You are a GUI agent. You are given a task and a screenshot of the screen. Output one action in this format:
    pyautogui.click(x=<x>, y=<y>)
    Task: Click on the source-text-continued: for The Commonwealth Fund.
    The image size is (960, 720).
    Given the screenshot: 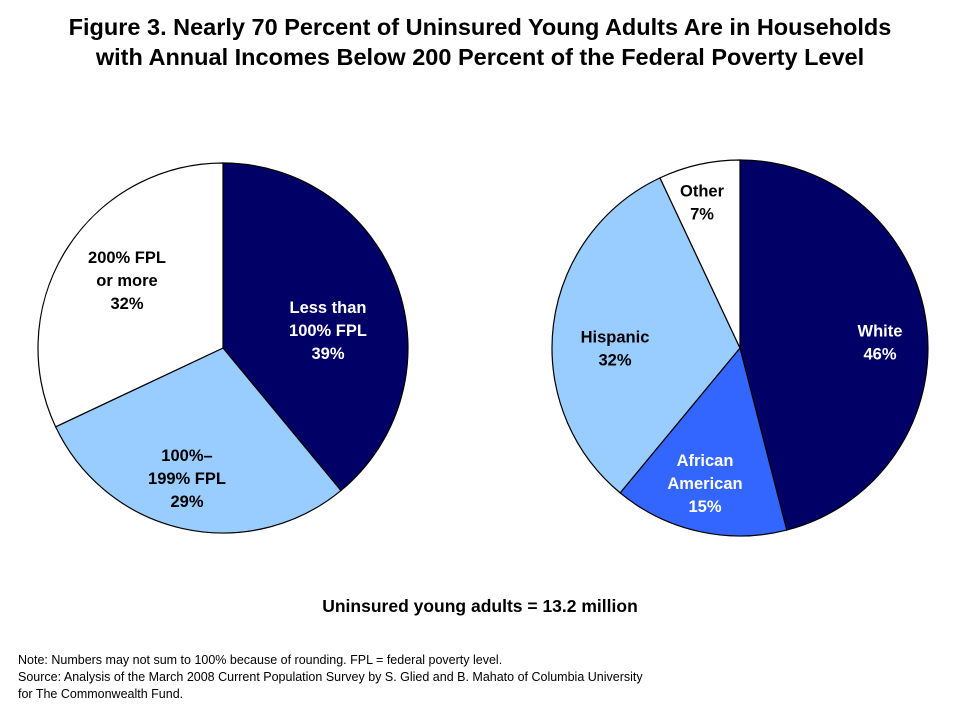 What is the action you would take?
    pyautogui.click(x=101, y=694)
    